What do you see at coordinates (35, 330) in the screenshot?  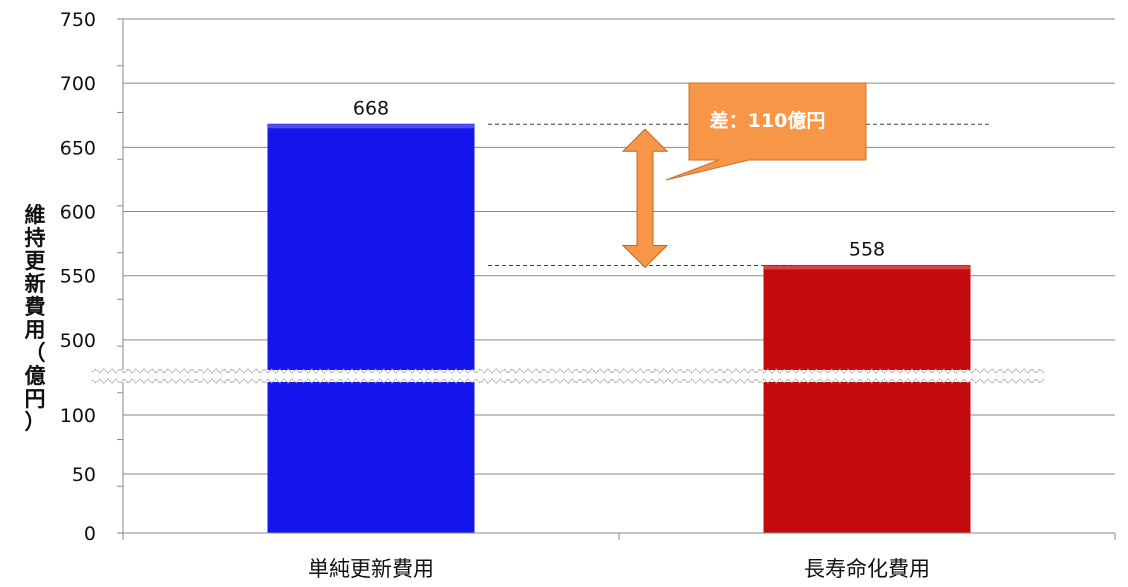 I see `y-axis-title-char: 用` at bounding box center [35, 330].